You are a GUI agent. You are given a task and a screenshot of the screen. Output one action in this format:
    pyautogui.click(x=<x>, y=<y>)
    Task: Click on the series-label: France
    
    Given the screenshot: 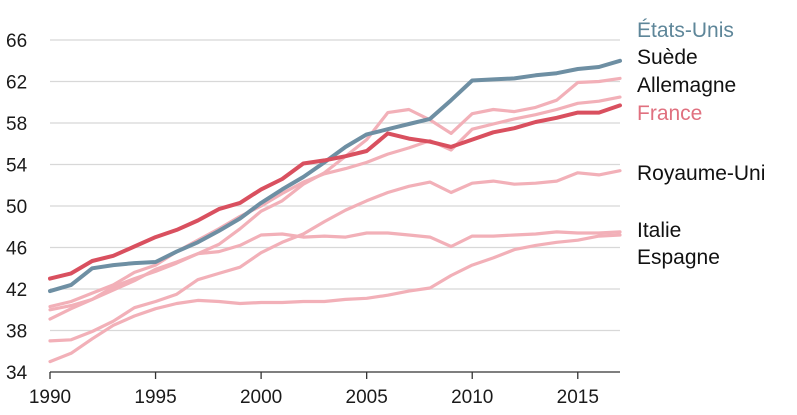 What is the action you would take?
    pyautogui.click(x=669, y=113)
    